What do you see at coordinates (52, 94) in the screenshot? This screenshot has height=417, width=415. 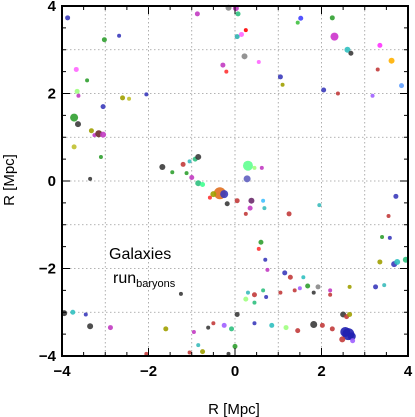 I see `y-tick-label: 2` at bounding box center [52, 94].